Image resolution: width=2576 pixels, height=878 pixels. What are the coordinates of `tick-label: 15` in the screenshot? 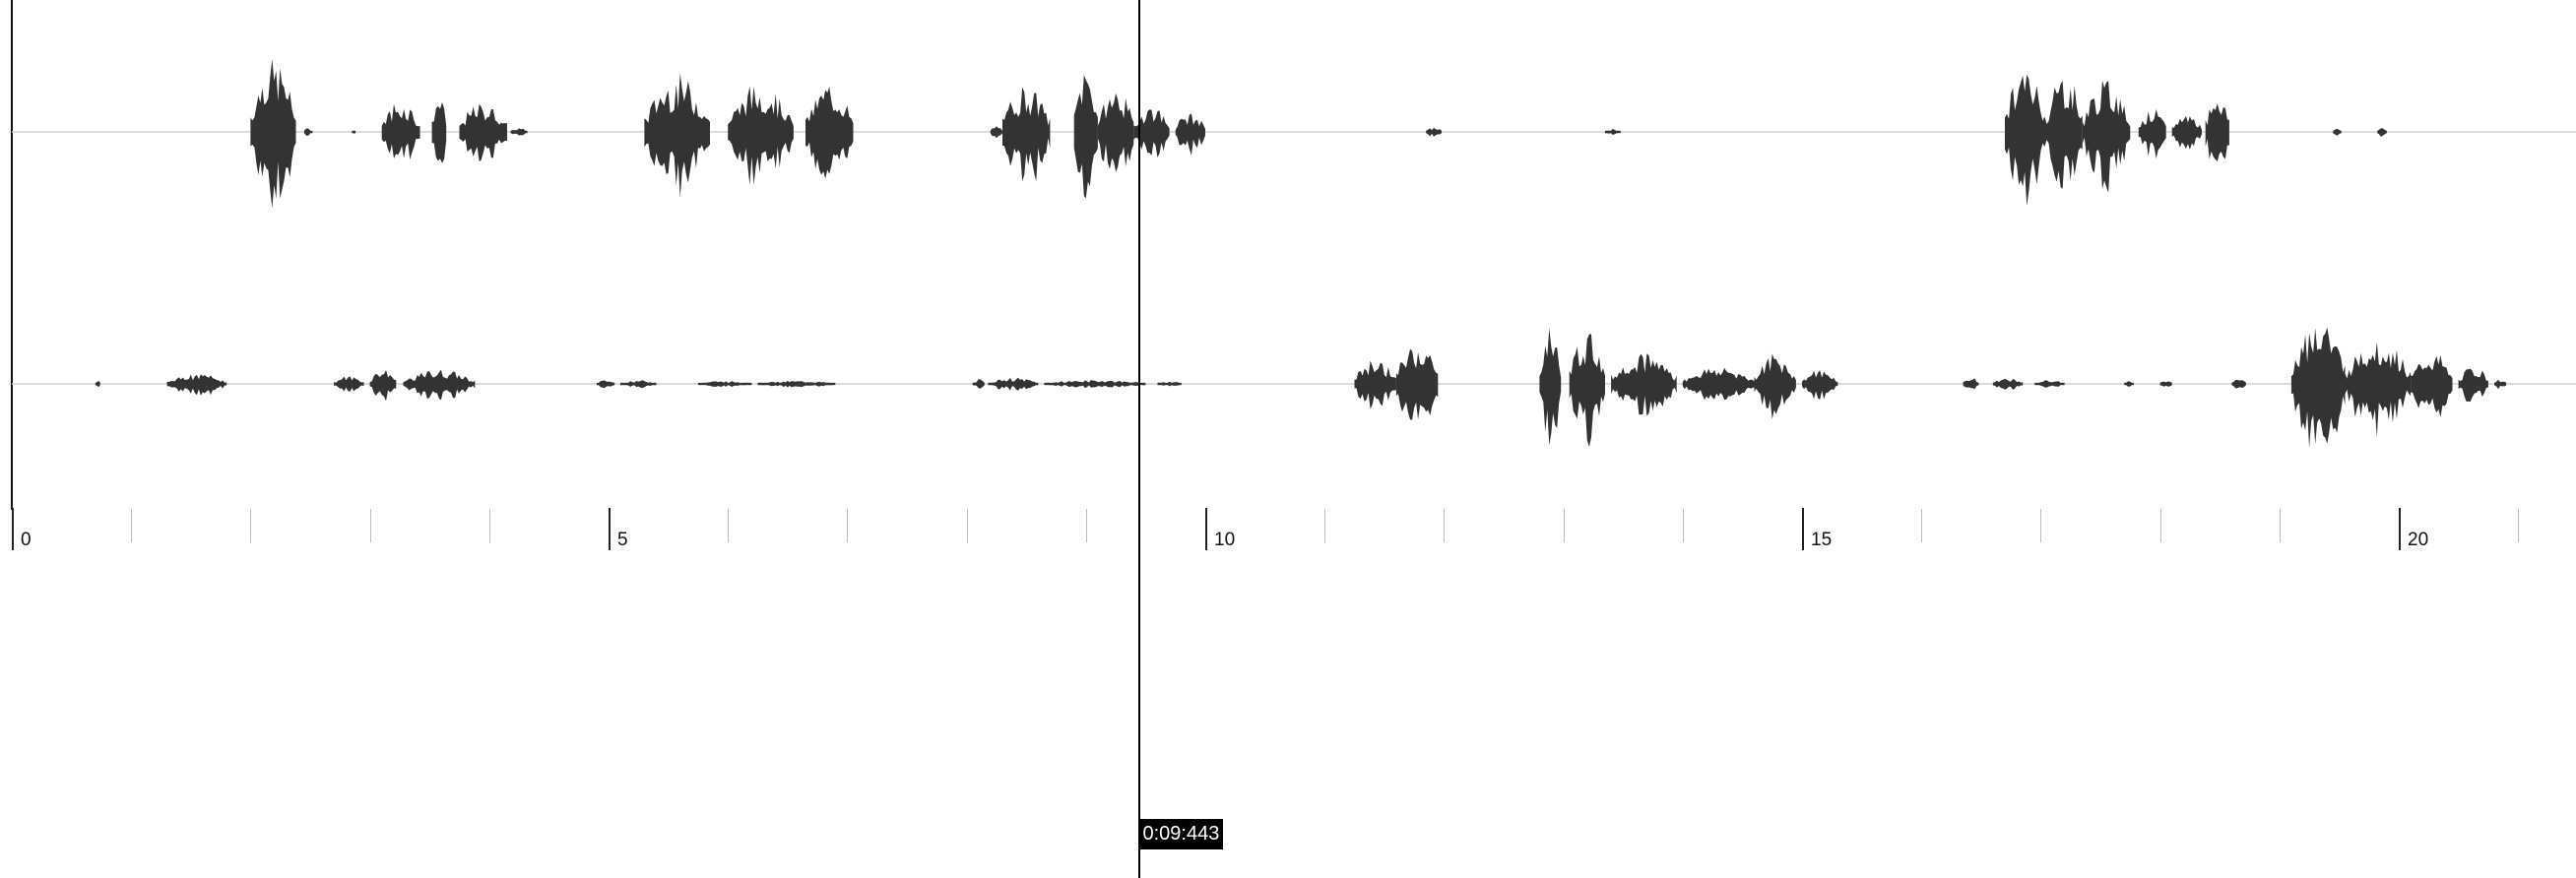 It's located at (1822, 540).